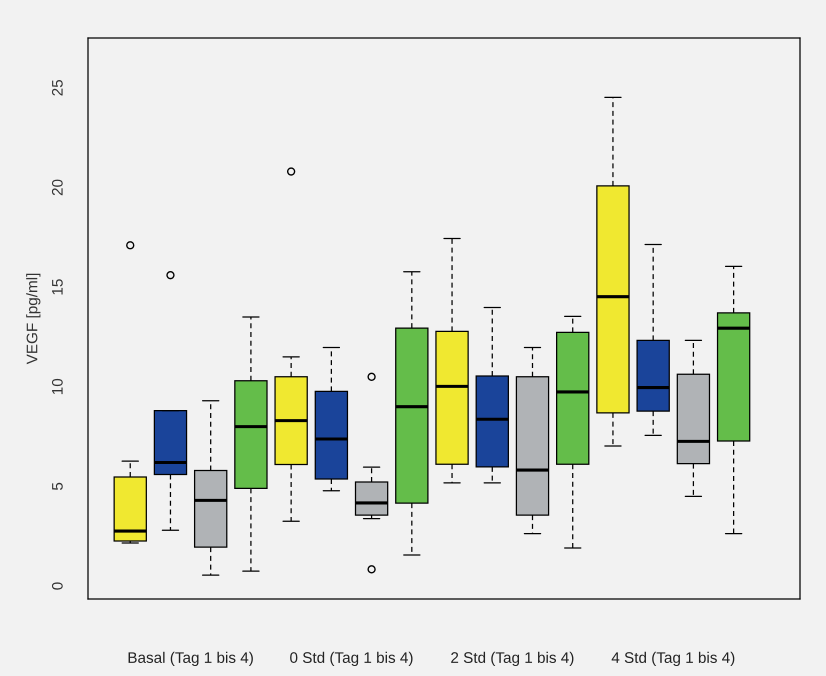 The image size is (826, 676). Describe the element at coordinates (351, 659) in the screenshot. I see `x-tick-label: 0 Std (Tag 1 bis 4)` at that location.